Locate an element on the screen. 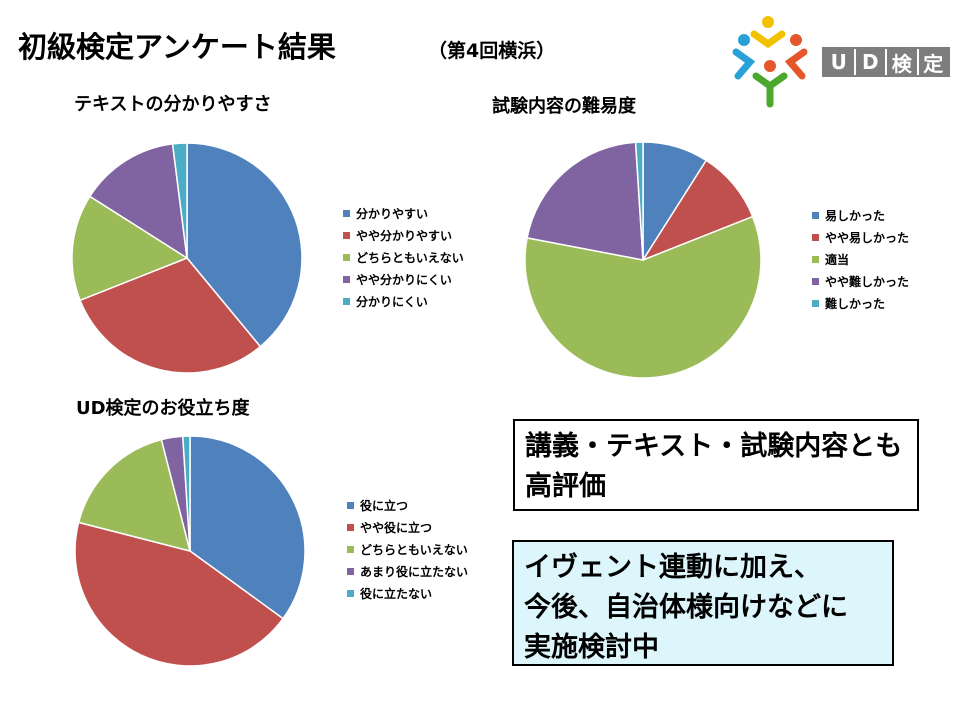 This screenshot has width=960, height=720. legend-label: 分かりにくい is located at coordinates (392, 301).